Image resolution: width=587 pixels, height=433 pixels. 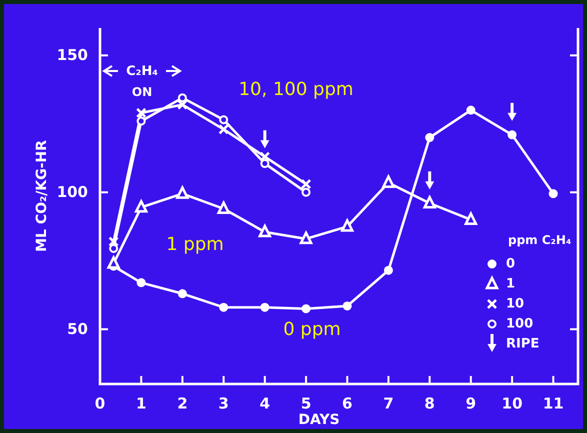 I want to click on annotation: 0 ppm, so click(x=312, y=329).